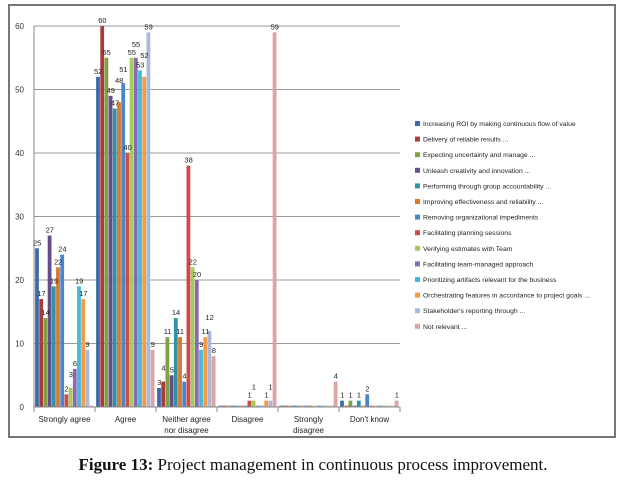  What do you see at coordinates (308, 419) in the screenshot?
I see `x-tick-label: Strongly` at bounding box center [308, 419].